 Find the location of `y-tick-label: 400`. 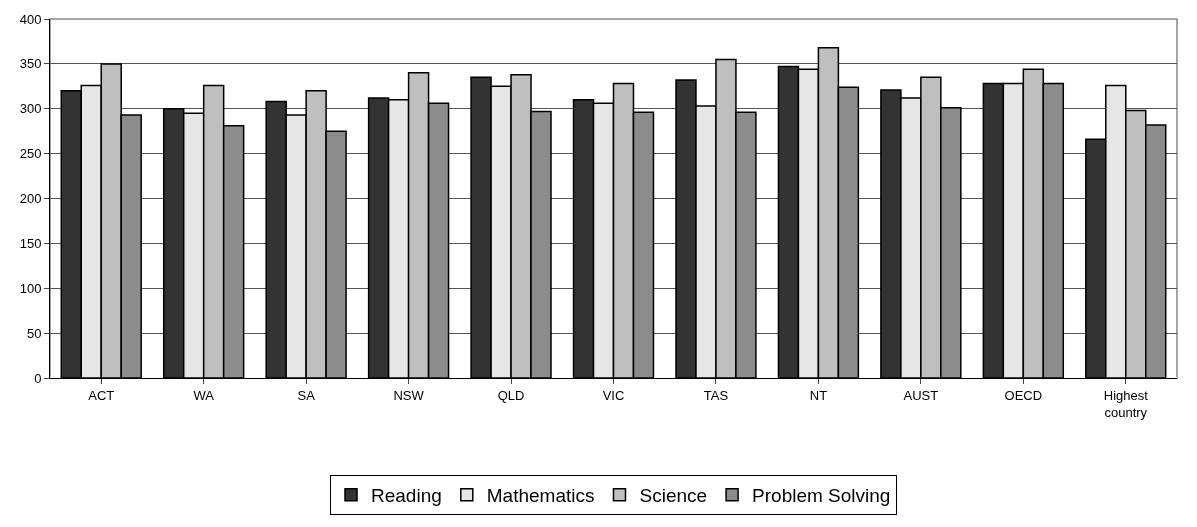

y-tick-label: 400 is located at coordinates (30, 19).